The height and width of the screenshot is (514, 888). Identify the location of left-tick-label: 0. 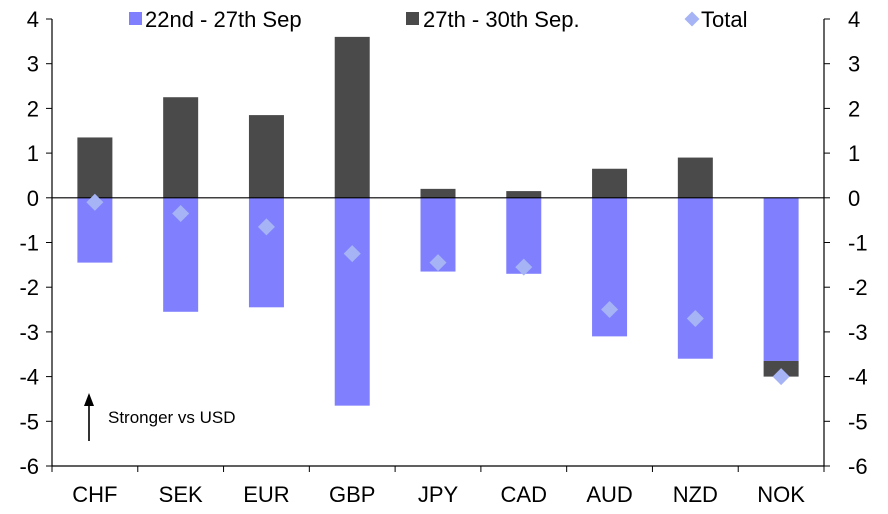
(33, 198).